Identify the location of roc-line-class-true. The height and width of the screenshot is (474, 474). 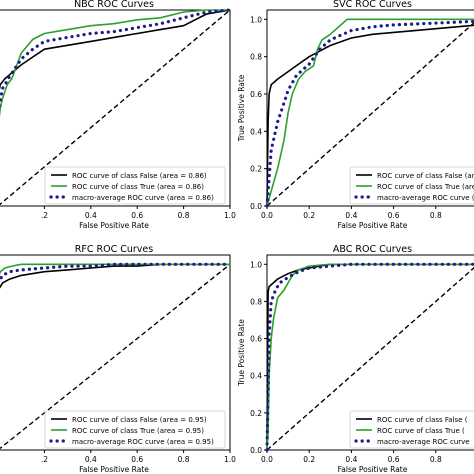
(115, 63).